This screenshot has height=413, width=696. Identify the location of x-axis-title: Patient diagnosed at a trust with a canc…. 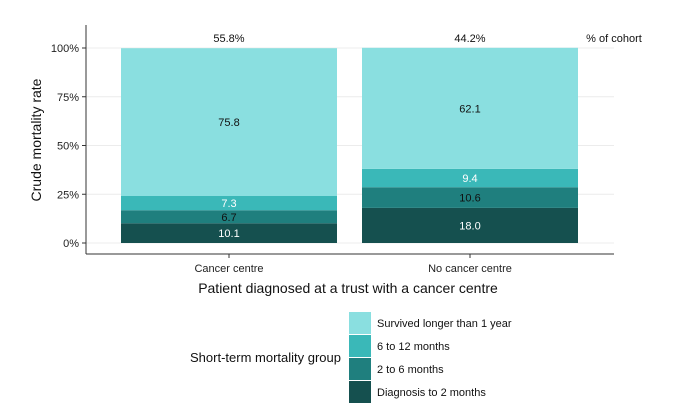
(348, 288).